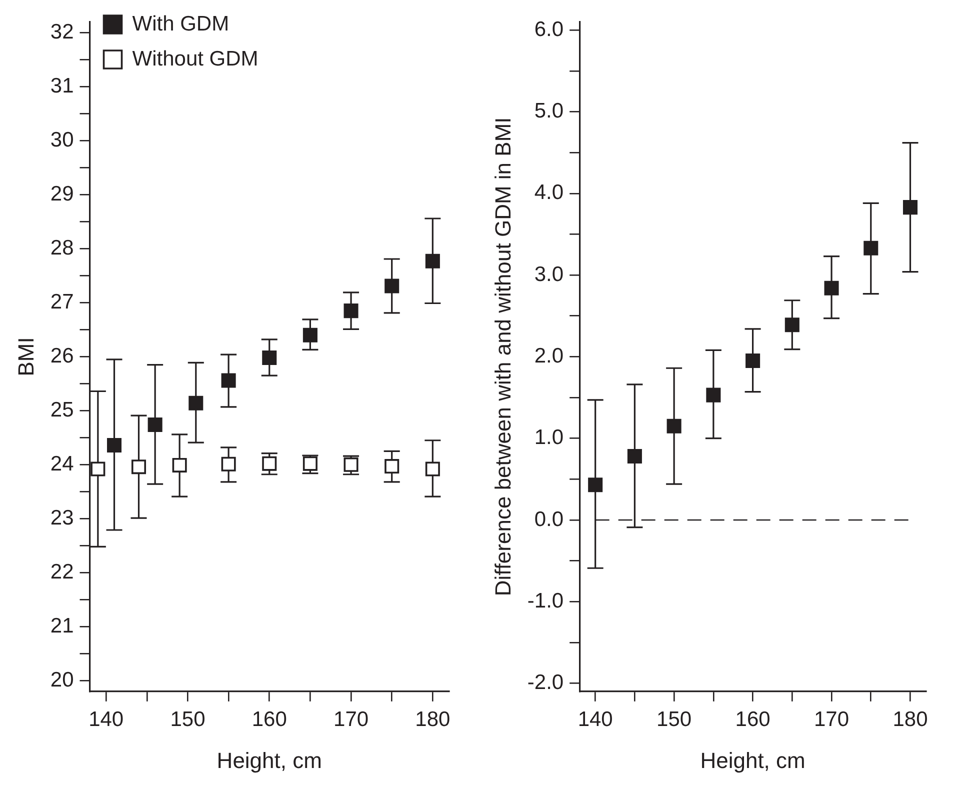 This screenshot has width=954, height=785. Describe the element at coordinates (62, 86) in the screenshot. I see `y-tick-label: 31` at that location.